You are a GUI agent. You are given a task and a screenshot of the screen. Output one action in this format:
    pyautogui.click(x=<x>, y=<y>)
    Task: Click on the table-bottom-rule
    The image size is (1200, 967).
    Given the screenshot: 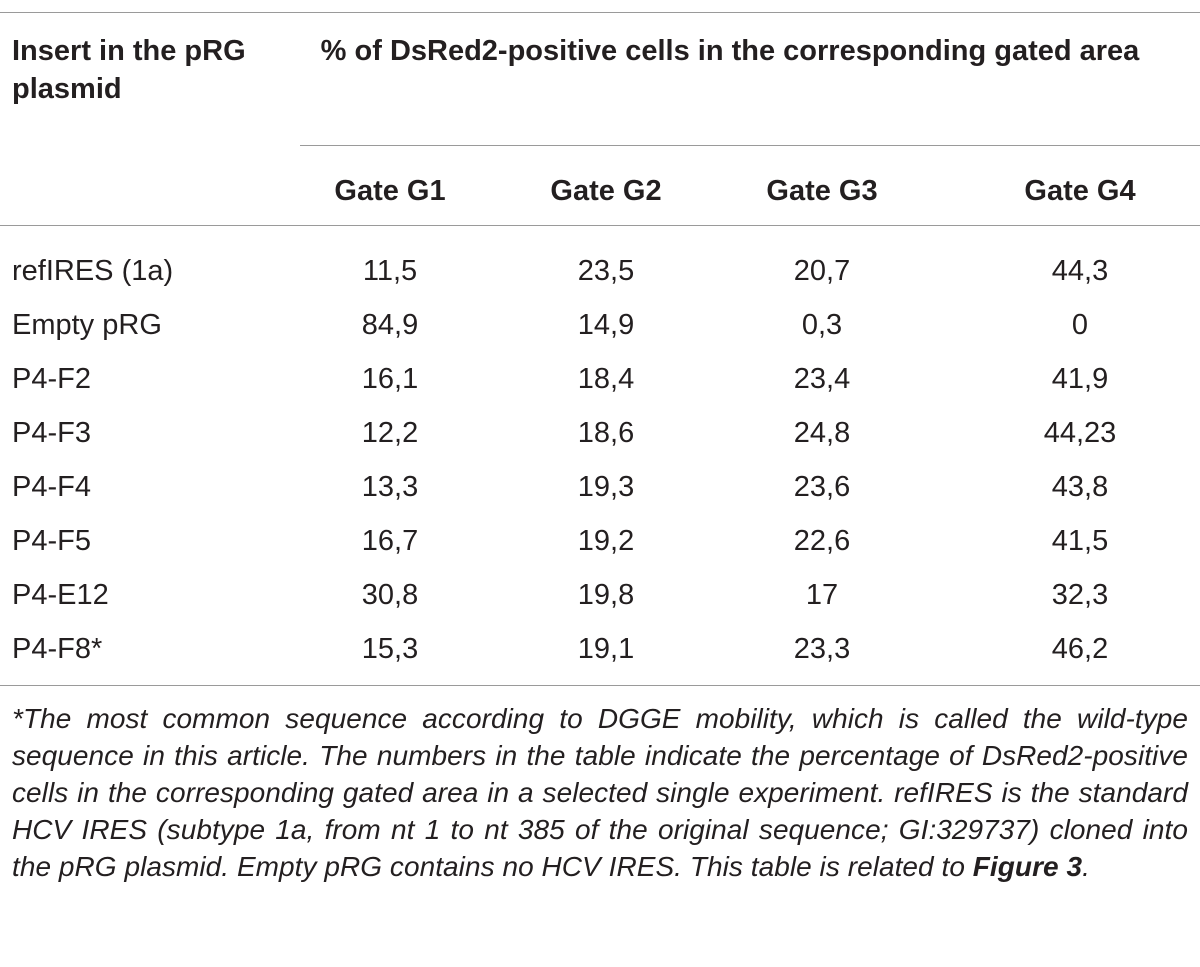 What is the action you would take?
    pyautogui.click(x=600, y=685)
    